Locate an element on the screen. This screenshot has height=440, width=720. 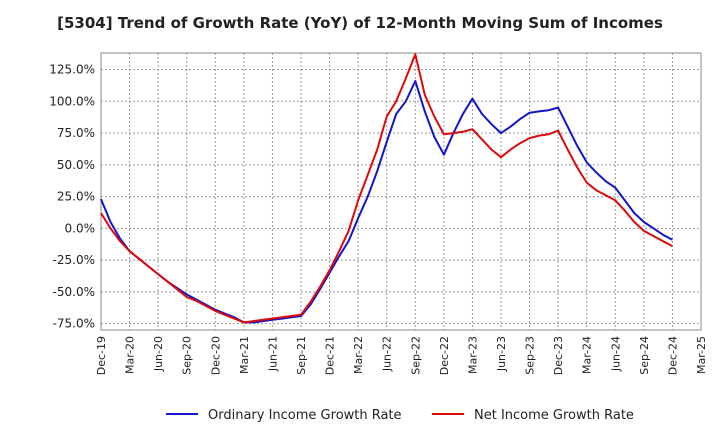
y-tick-label: 50.0% is located at coordinates (76, 165).